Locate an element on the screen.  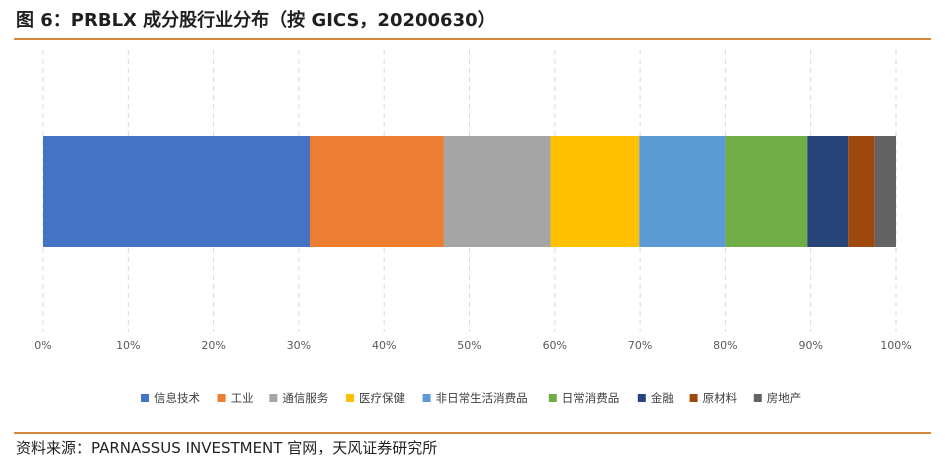
legend-label: 金融 is located at coordinates (662, 398).